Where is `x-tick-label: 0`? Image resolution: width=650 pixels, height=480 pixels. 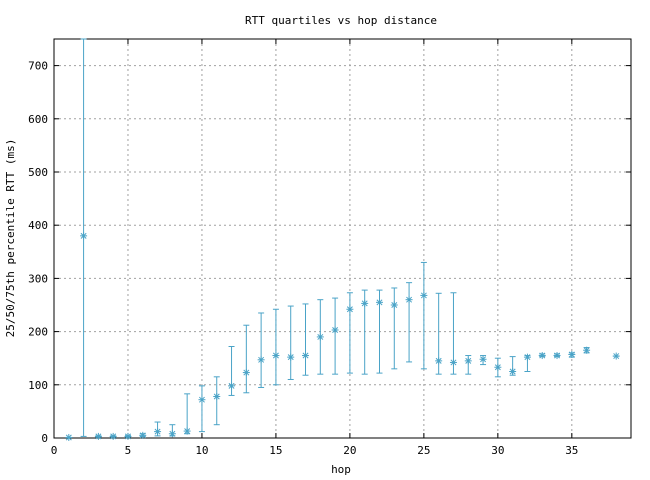
x-tick-label: 0 is located at coordinates (54, 450).